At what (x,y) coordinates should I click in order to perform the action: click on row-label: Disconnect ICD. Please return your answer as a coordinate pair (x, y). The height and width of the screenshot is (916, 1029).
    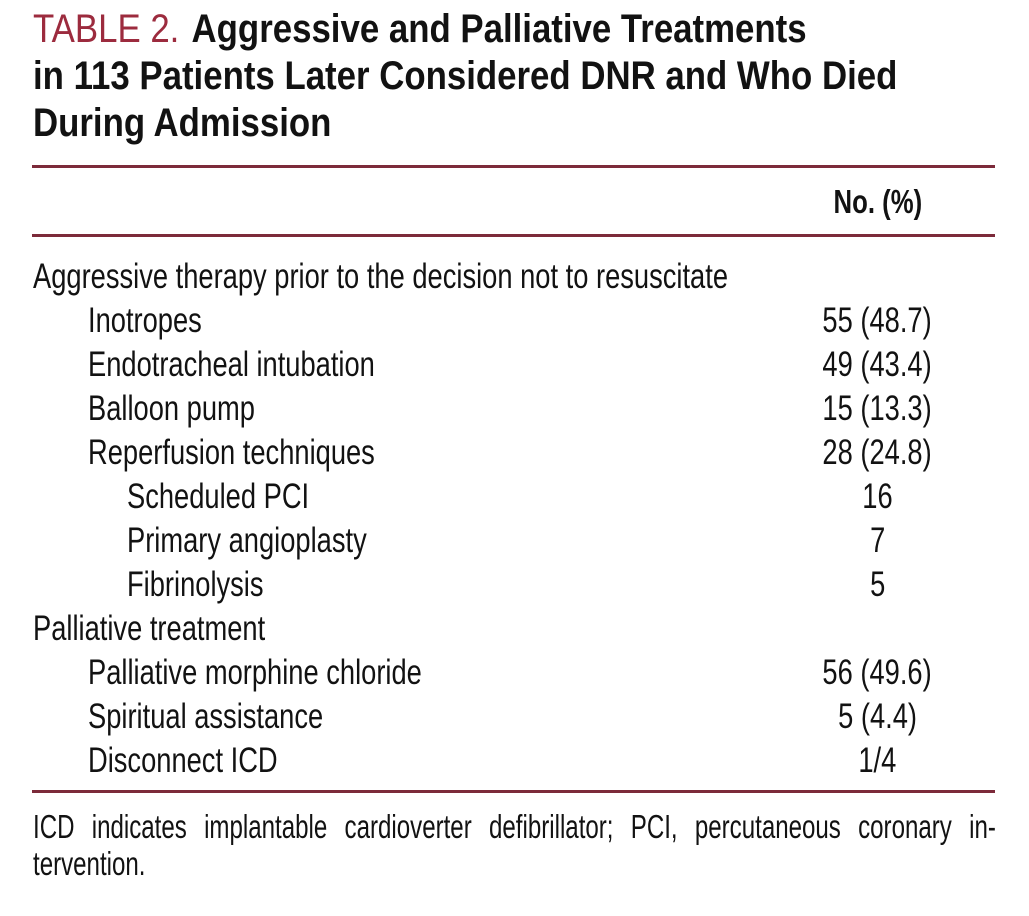
    Looking at the image, I should click on (183, 760).